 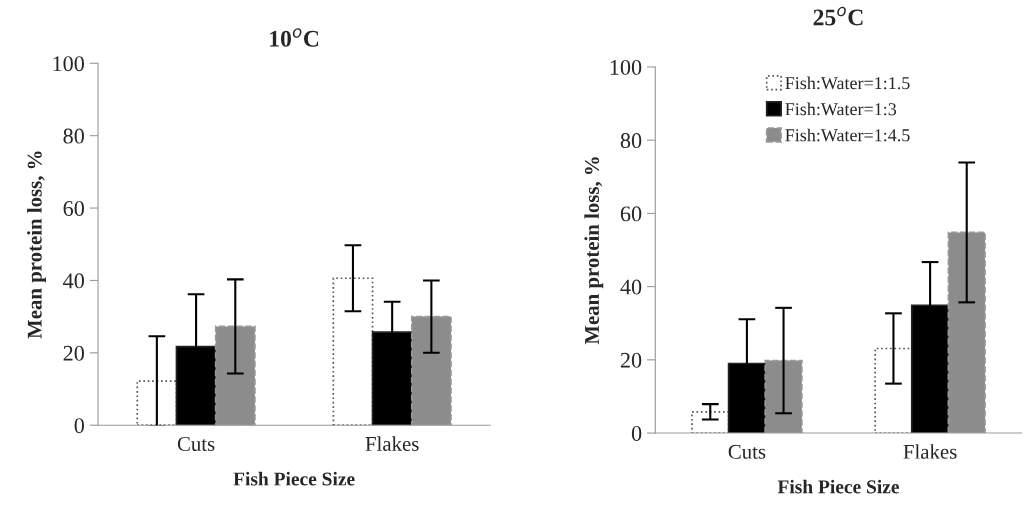 I want to click on chart-title: 10$^{o}$C, so click(x=294, y=37).